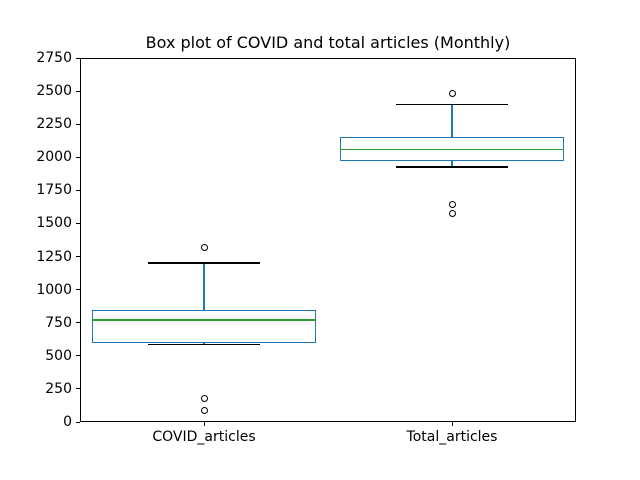 The height and width of the screenshot is (480, 640). What do you see at coordinates (204, 320) in the screenshot?
I see `median-COVID_articles` at bounding box center [204, 320].